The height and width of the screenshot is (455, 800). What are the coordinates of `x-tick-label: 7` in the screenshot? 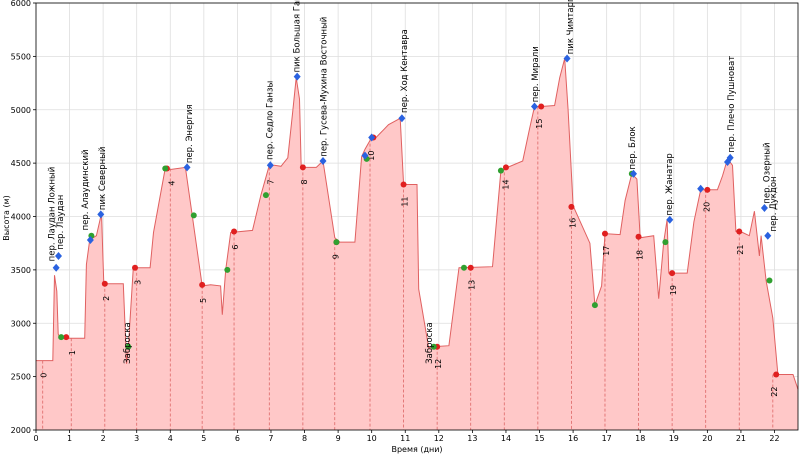 It's located at (270, 438).